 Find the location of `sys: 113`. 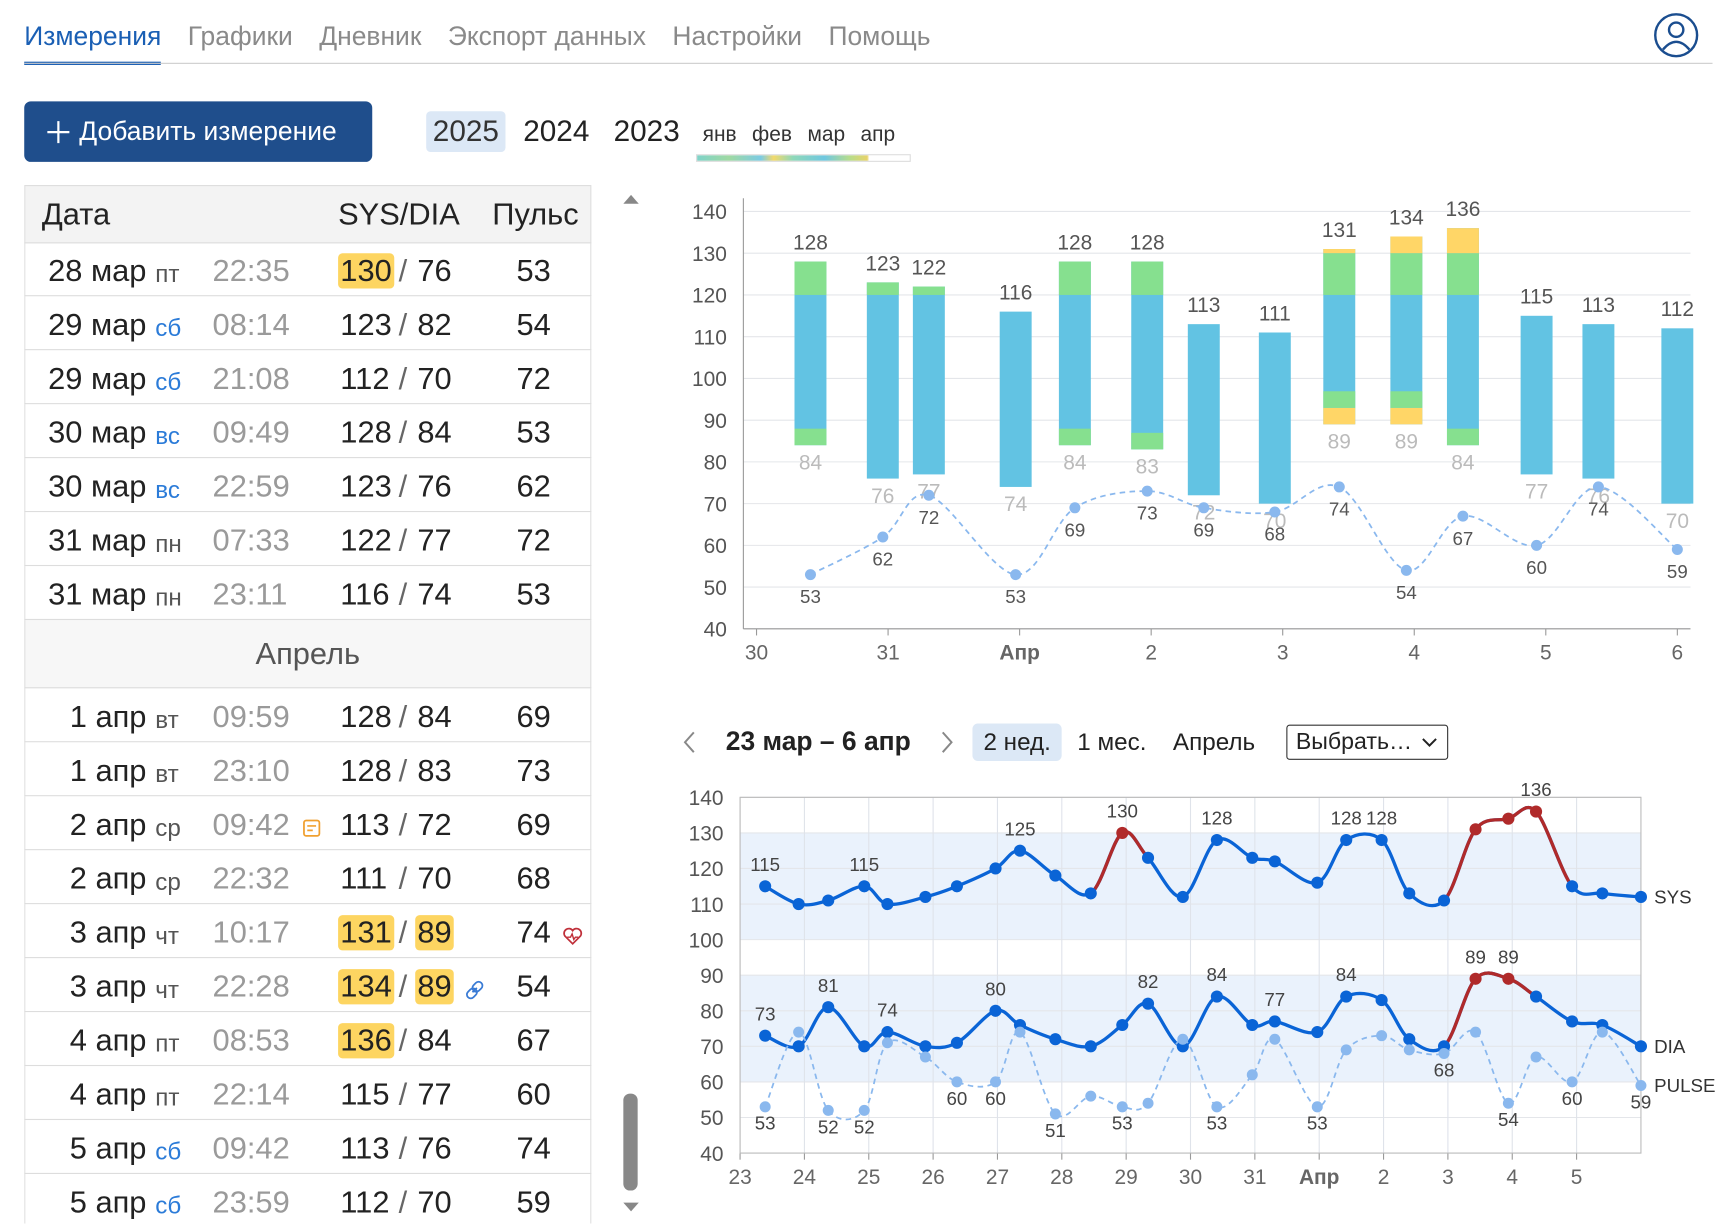

sys: 113 is located at coordinates (365, 824).